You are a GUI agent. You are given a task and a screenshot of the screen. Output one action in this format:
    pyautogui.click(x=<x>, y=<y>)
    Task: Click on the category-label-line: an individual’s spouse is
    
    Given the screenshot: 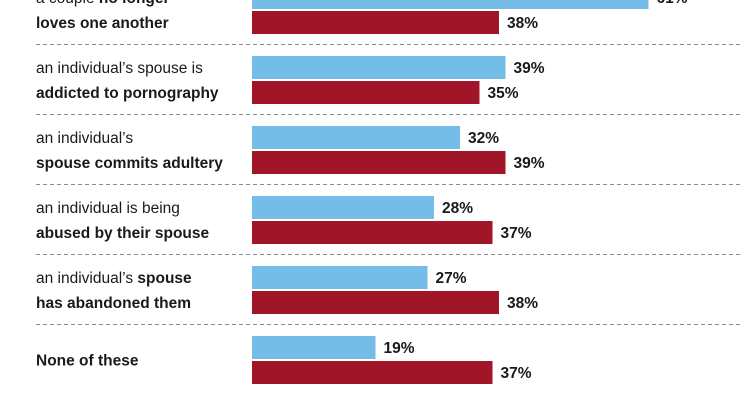 What is the action you would take?
    pyautogui.click(x=119, y=68)
    